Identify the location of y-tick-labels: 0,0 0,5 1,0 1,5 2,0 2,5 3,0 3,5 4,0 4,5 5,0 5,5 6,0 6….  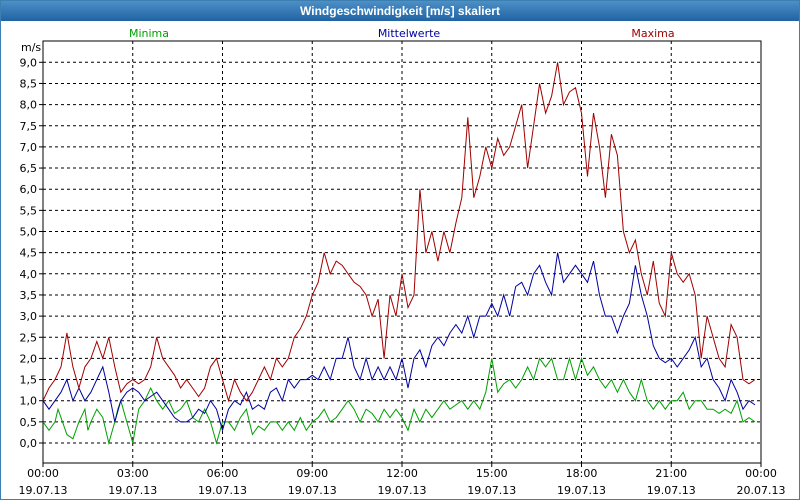
(29, 253).